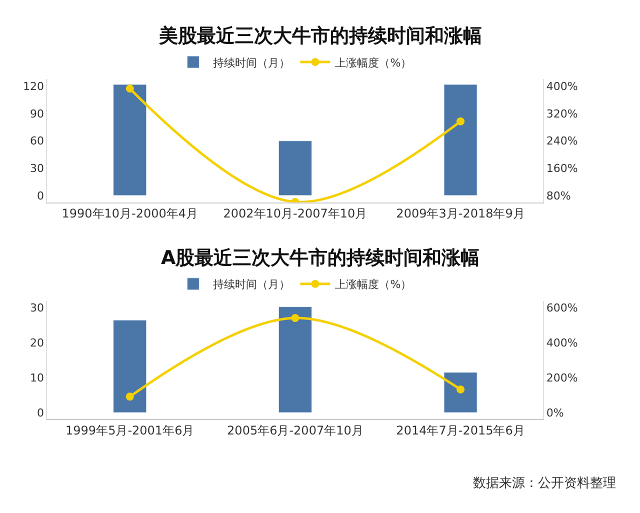 Image resolution: width=640 pixels, height=513 pixels. I want to click on y2-tick-label: 320%, so click(562, 113).